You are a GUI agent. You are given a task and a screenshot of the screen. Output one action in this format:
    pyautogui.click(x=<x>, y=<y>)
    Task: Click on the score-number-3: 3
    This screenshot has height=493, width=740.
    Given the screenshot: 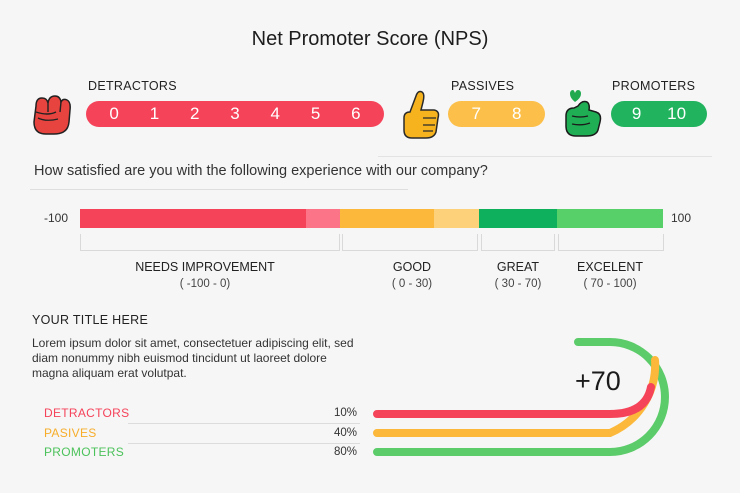 What is the action you would take?
    pyautogui.click(x=235, y=113)
    